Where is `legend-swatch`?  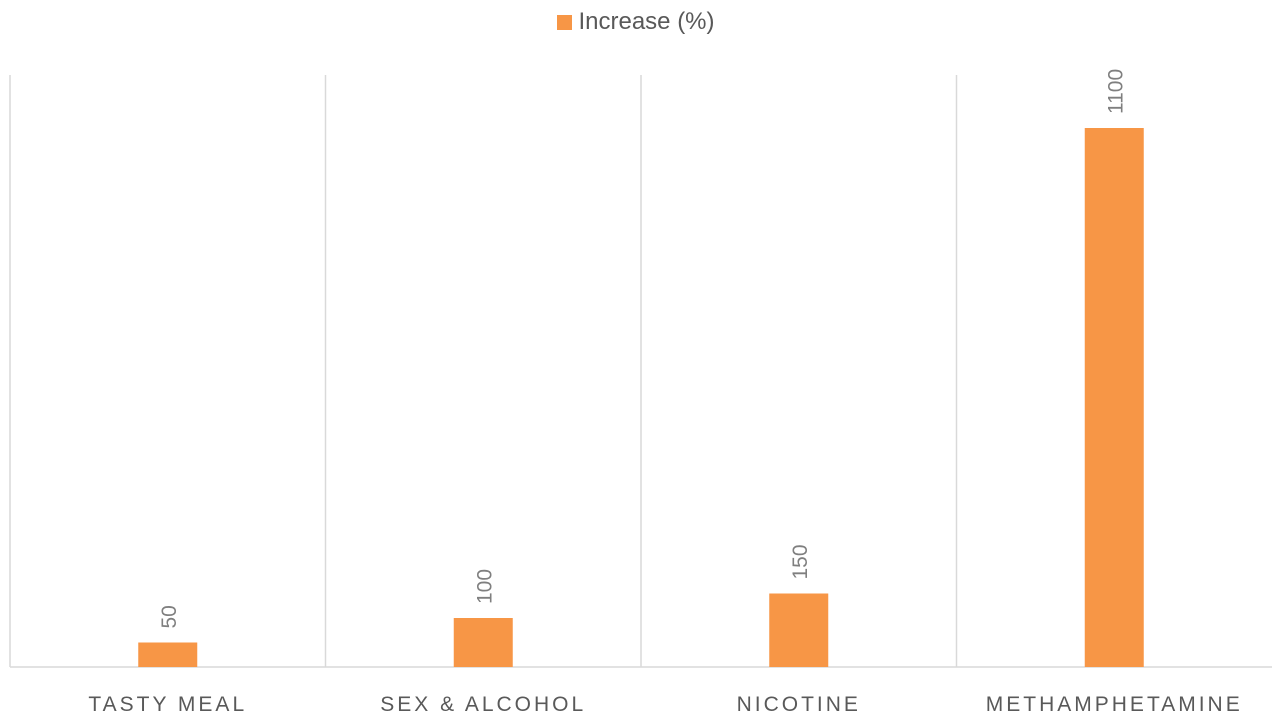 legend-swatch is located at coordinates (565, 22).